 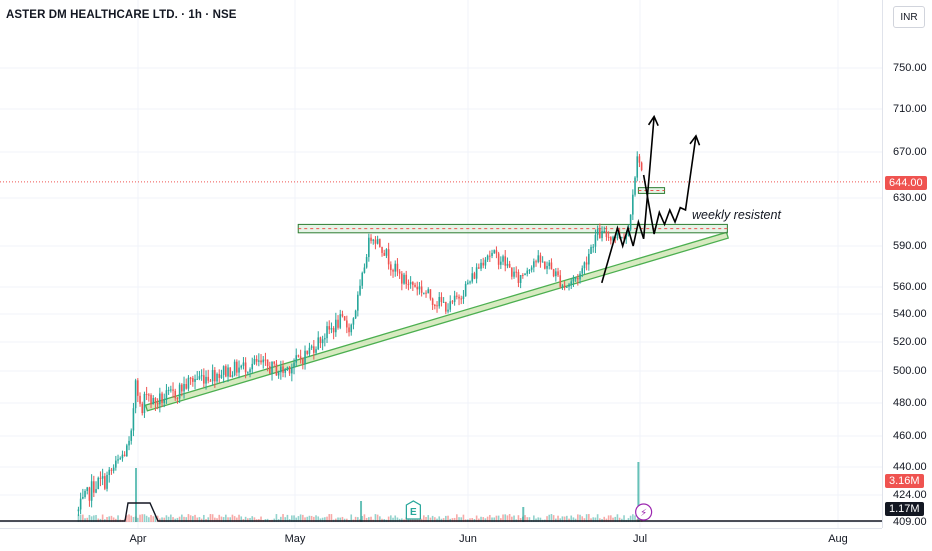 What do you see at coordinates (441, 539) in the screenshot?
I see `time-axis: Apr May Jun Jul Aug` at bounding box center [441, 539].